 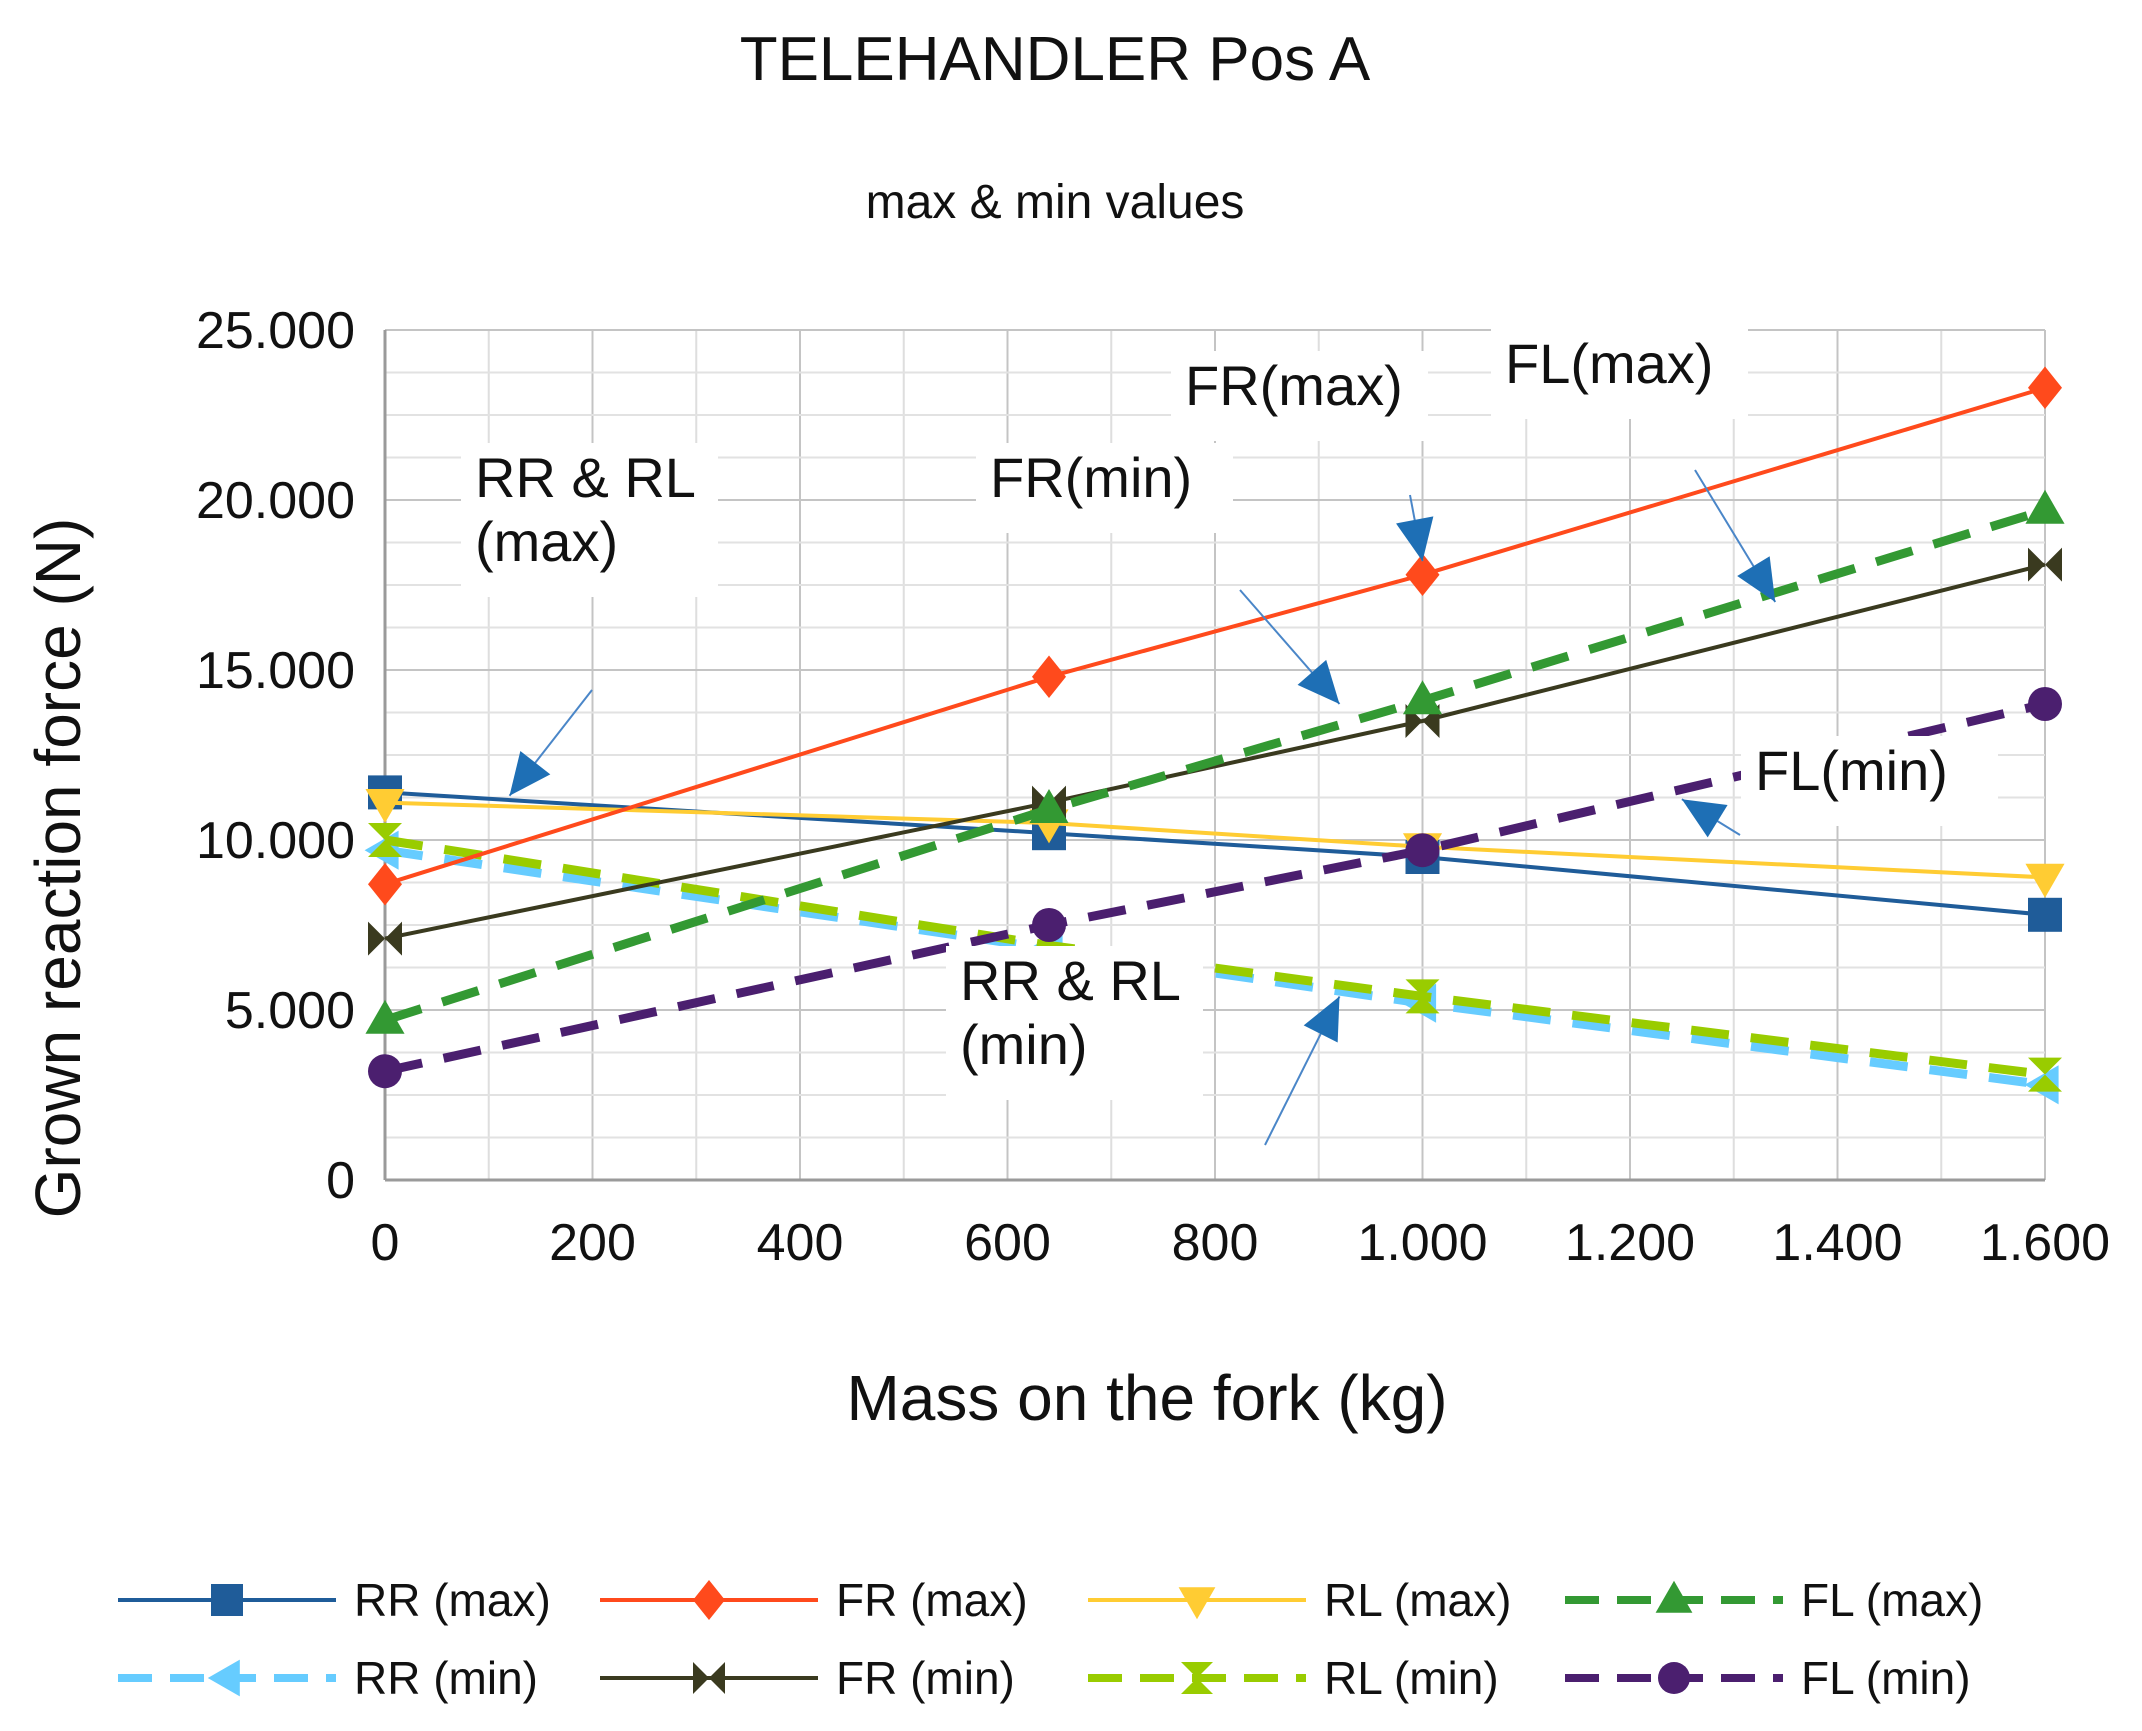 What do you see at coordinates (807, 1678) in the screenshot?
I see `legend-item-fr-min: FR (min)` at bounding box center [807, 1678].